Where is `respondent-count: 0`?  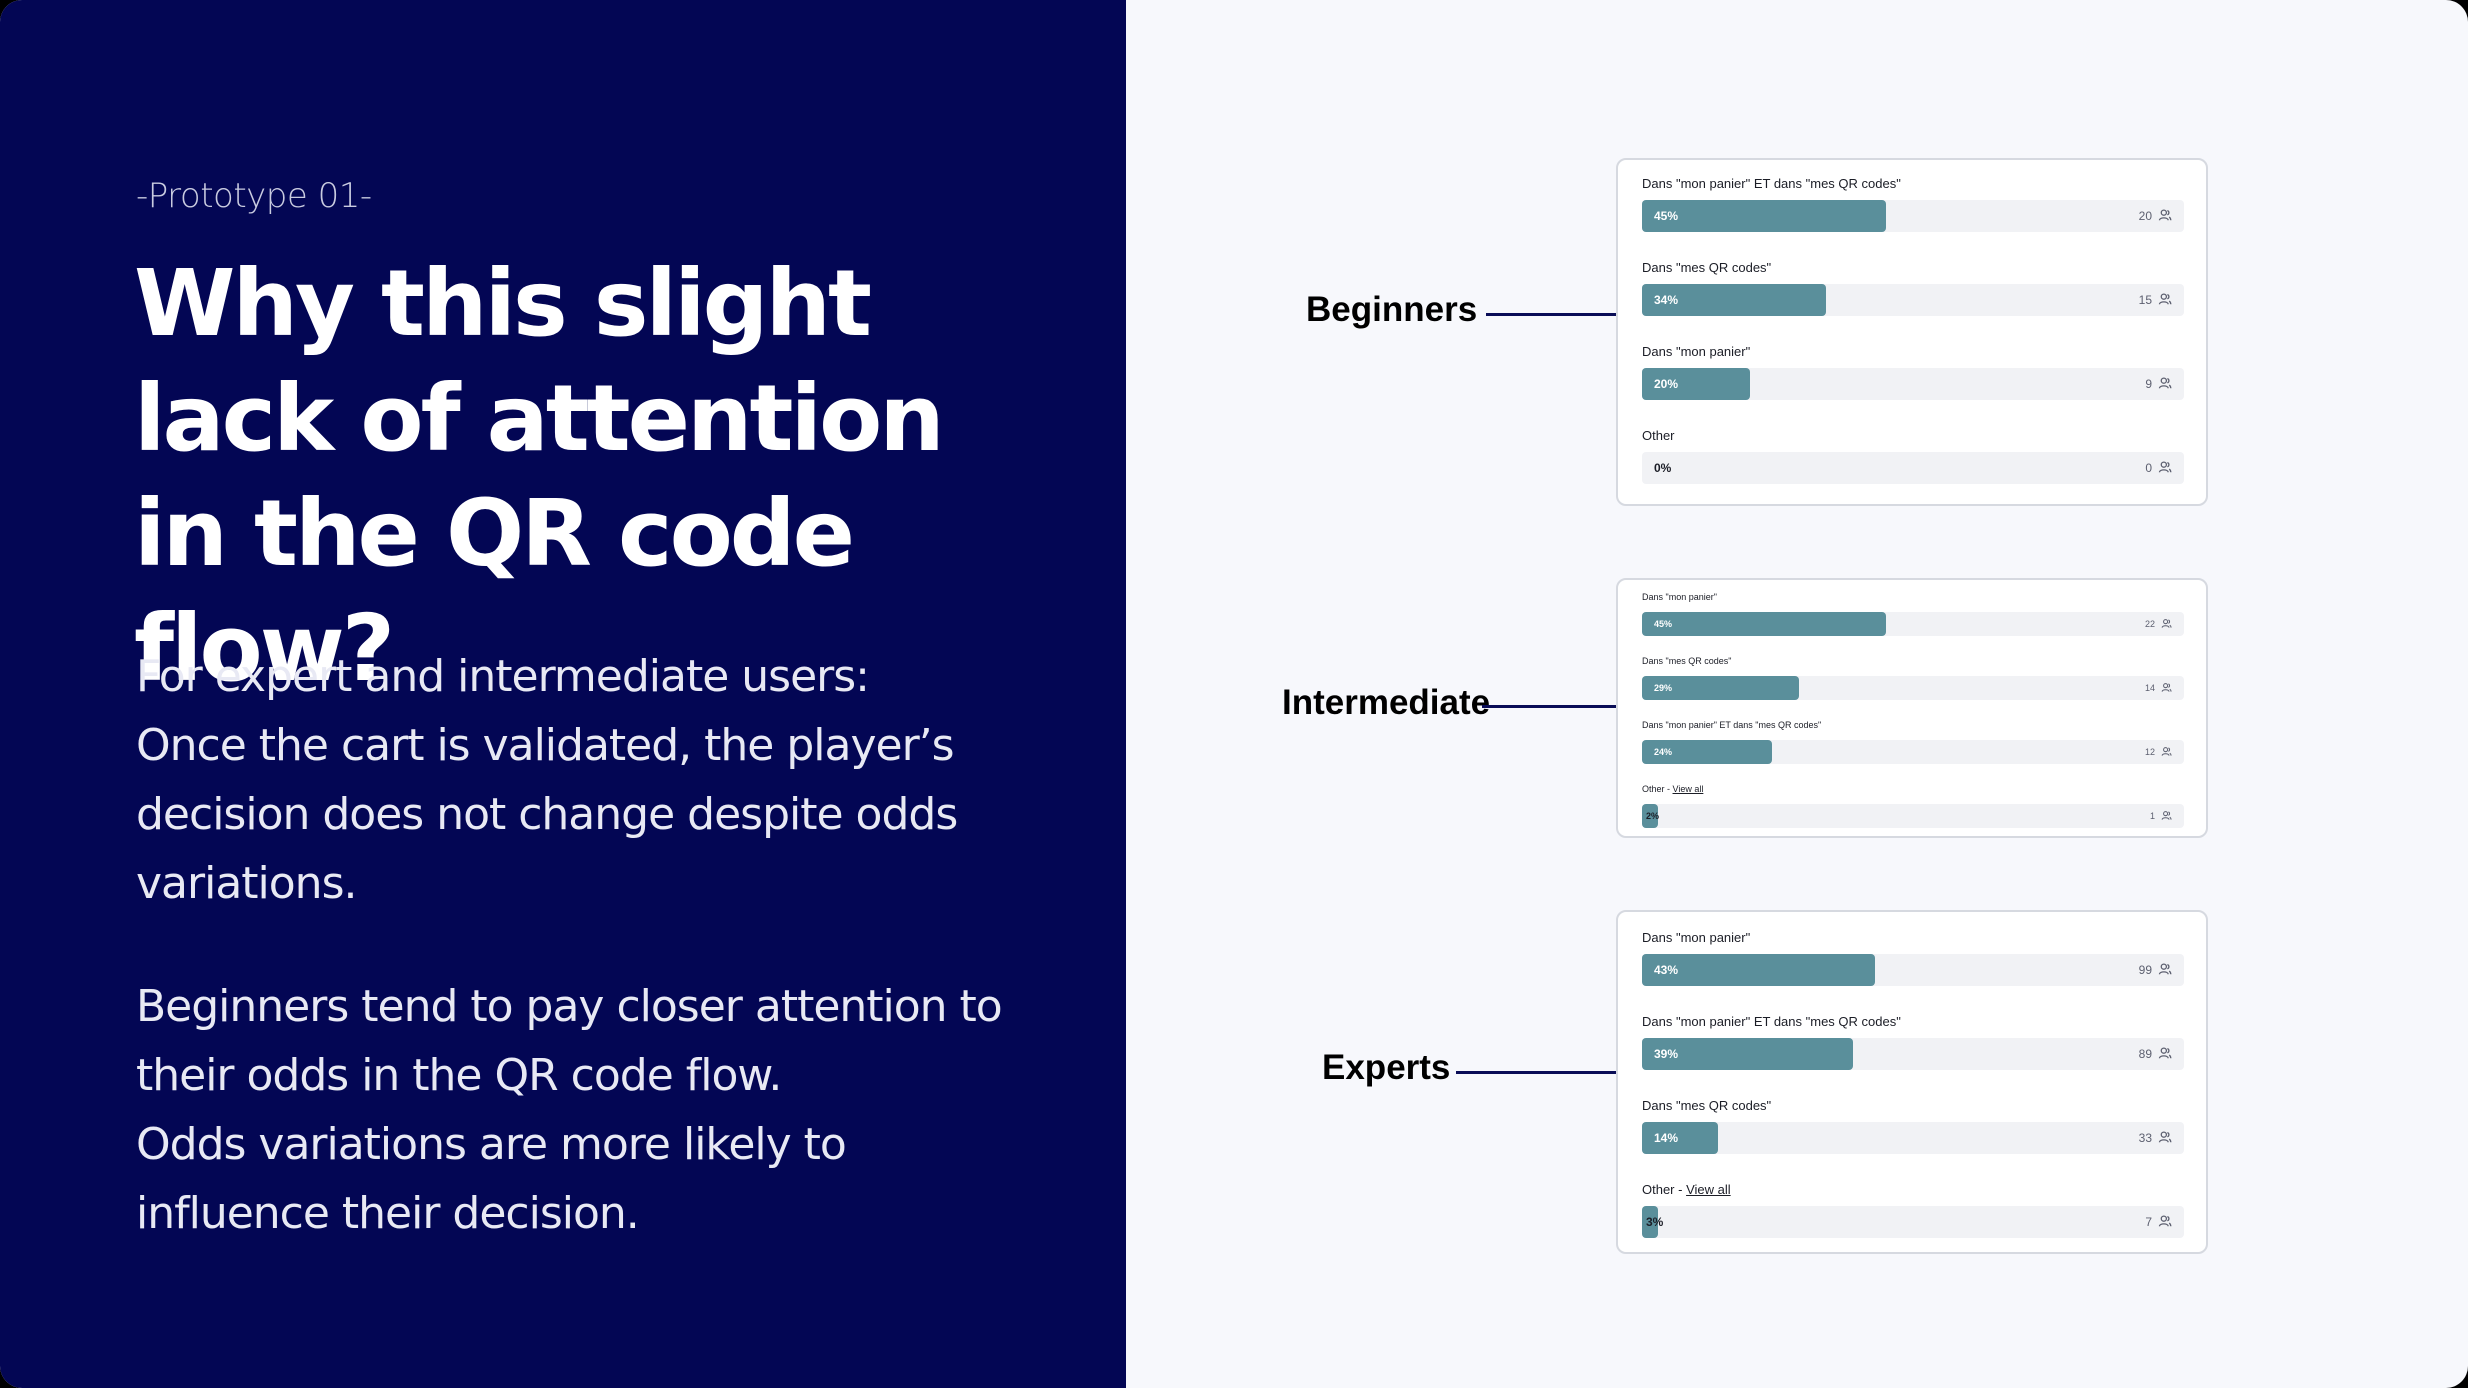 respondent-count: 0 is located at coordinates (2158, 468).